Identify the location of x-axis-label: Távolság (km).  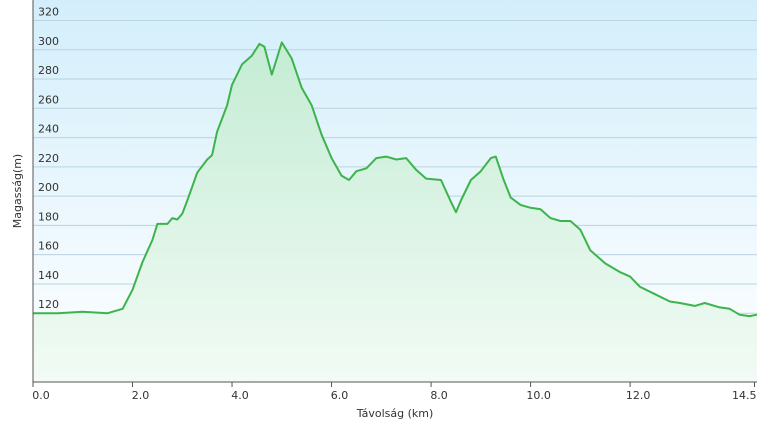
(395, 413).